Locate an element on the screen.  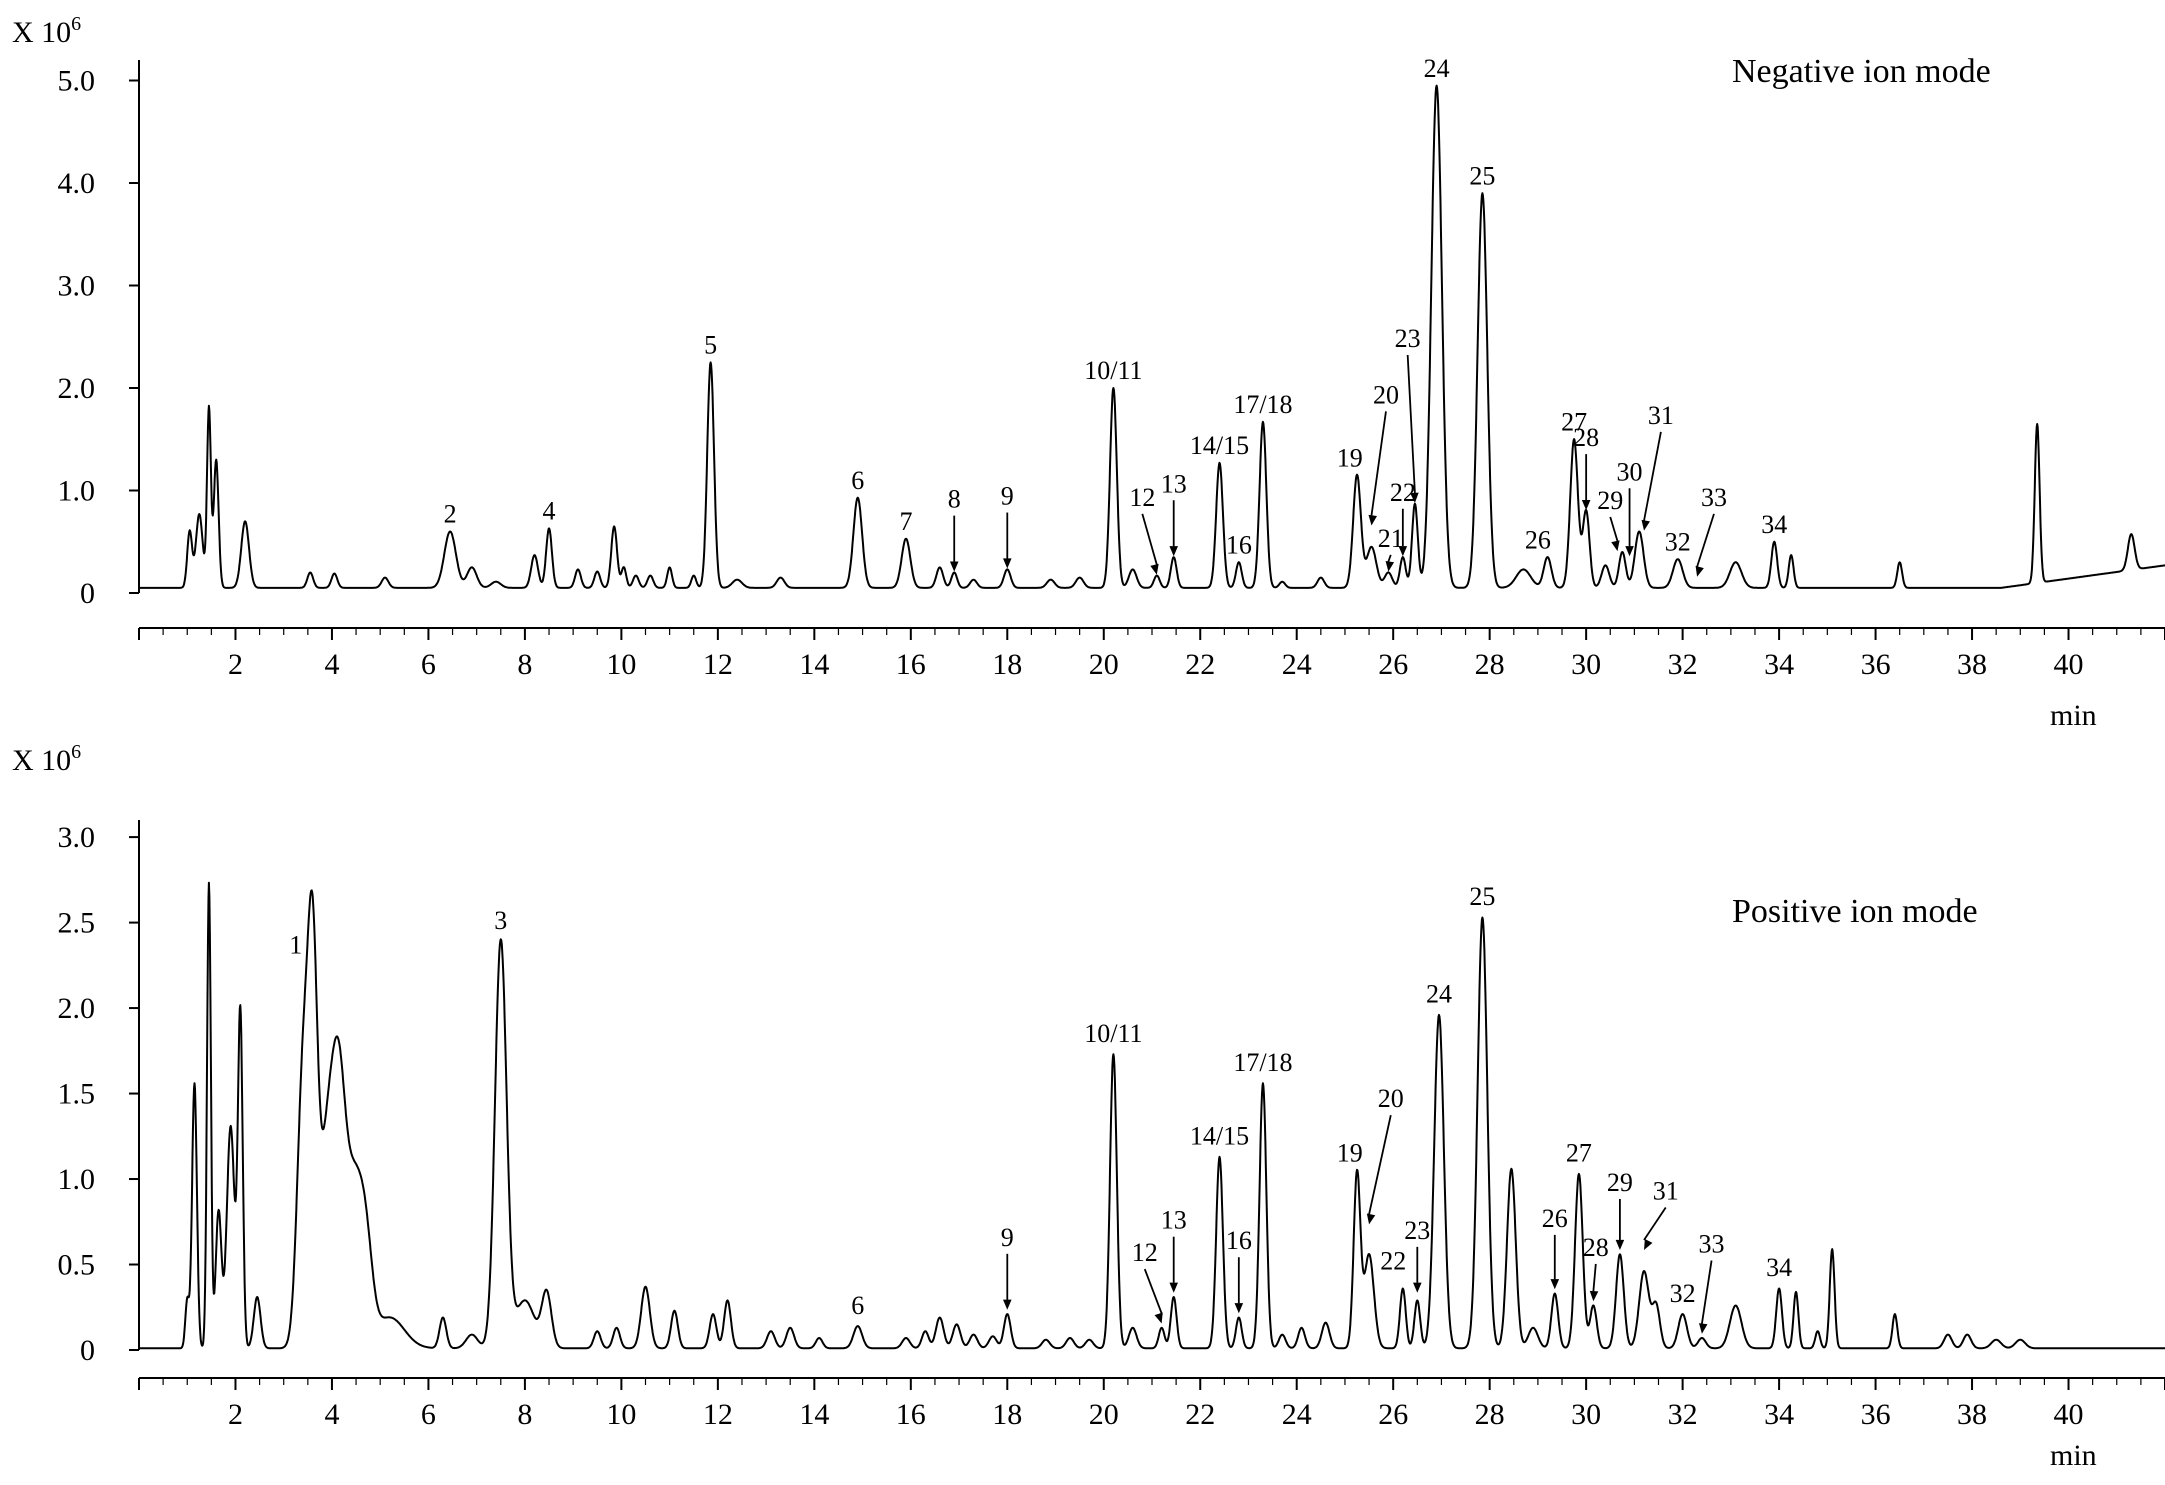
peak-label: 5 is located at coordinates (710, 345).